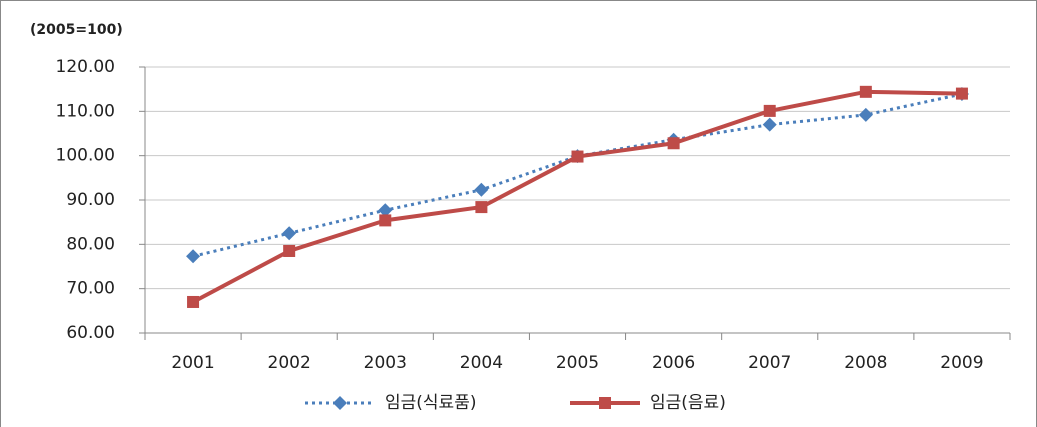 The image size is (1037, 427). I want to click on x-tick-label: 2001, so click(192, 363).